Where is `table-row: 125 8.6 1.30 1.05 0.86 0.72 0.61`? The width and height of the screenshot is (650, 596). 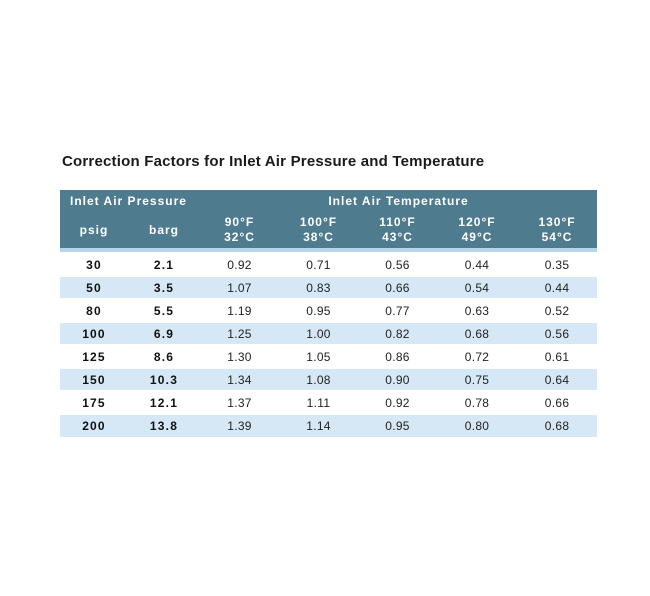 table-row: 125 8.6 1.30 1.05 0.86 0.72 0.61 is located at coordinates (329, 356).